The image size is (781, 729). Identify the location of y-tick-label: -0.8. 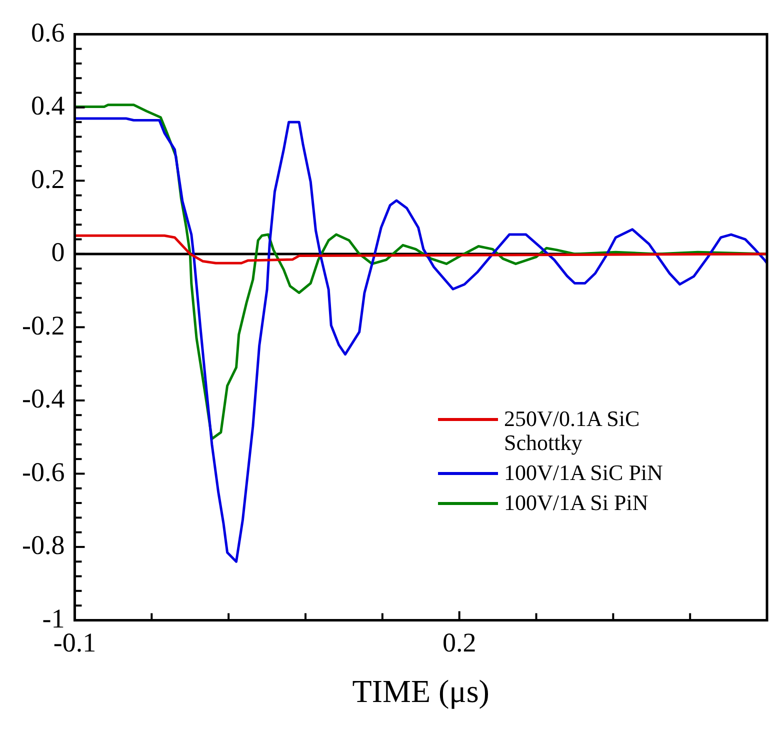
(43, 545).